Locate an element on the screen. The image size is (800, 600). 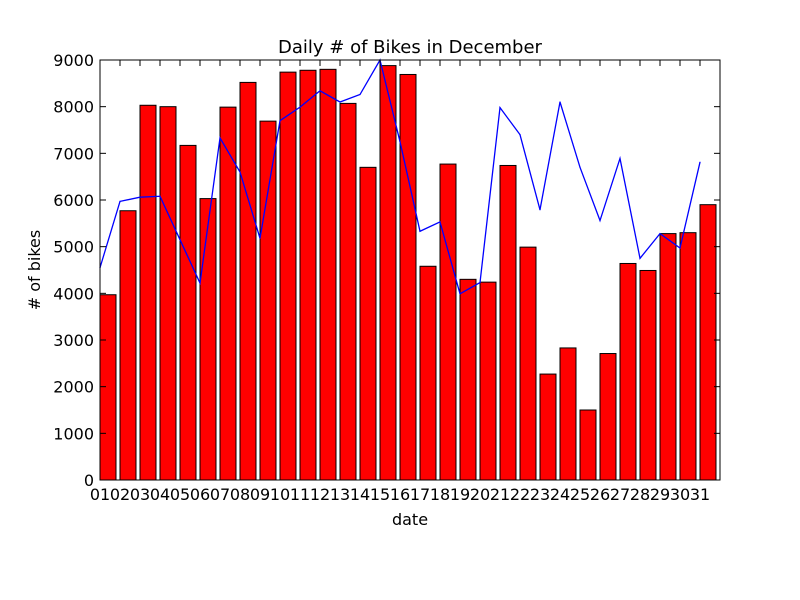
y-tick-label: 2000 is located at coordinates (73, 387).